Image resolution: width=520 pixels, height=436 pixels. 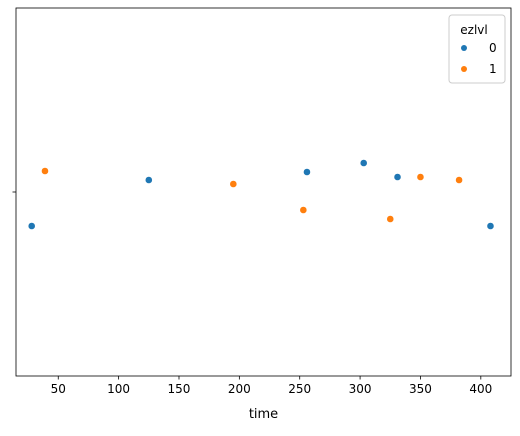 I want to click on legend: ezlvl 0 1, so click(x=477, y=49).